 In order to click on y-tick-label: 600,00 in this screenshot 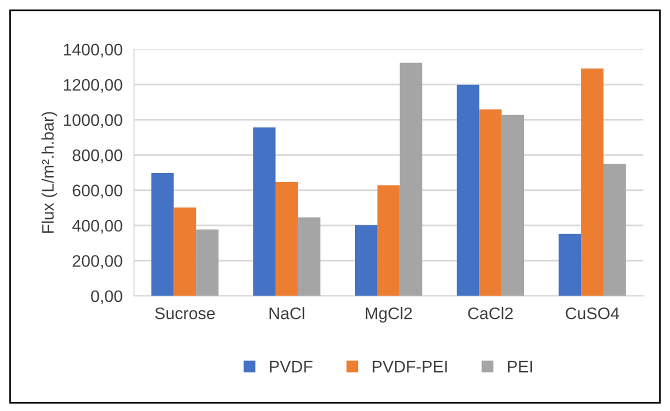, I will do `click(97, 191)`.